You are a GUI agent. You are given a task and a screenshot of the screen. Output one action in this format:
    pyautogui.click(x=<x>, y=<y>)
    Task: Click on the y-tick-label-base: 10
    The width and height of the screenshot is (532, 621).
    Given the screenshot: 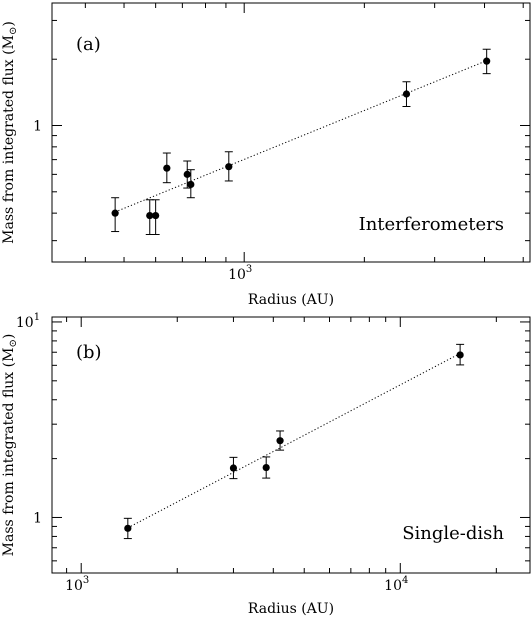 What is the action you would take?
    pyautogui.click(x=25, y=323)
    